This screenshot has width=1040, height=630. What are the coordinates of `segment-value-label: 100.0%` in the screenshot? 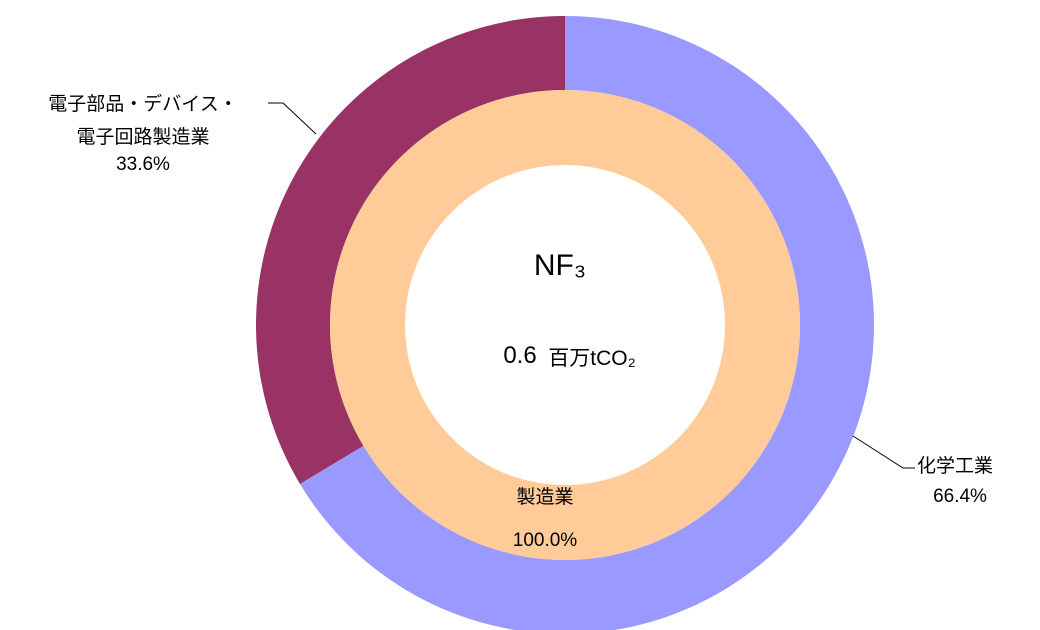 It's located at (545, 540).